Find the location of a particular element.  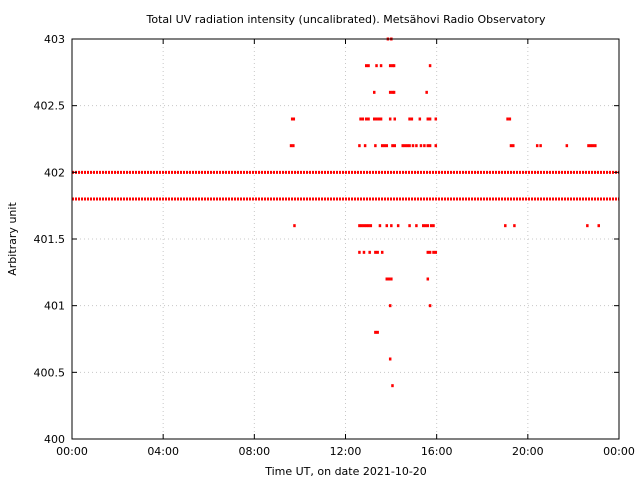

x-tick-label: 04:00 is located at coordinates (163, 451).